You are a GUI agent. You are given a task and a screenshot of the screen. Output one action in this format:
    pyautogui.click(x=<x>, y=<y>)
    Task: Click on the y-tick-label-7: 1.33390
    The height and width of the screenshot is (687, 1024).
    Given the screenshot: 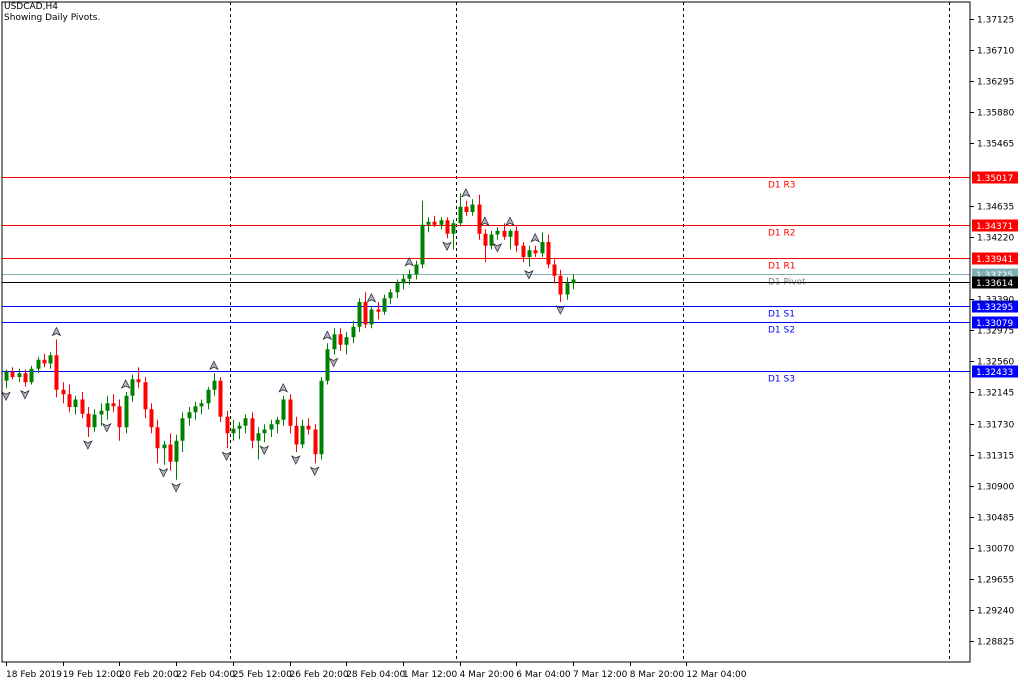 What is the action you would take?
    pyautogui.click(x=995, y=301)
    